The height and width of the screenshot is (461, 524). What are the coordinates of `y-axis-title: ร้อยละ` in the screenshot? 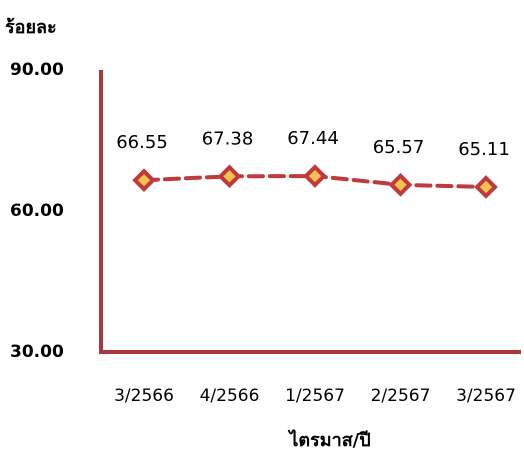 It's located at (31, 27).